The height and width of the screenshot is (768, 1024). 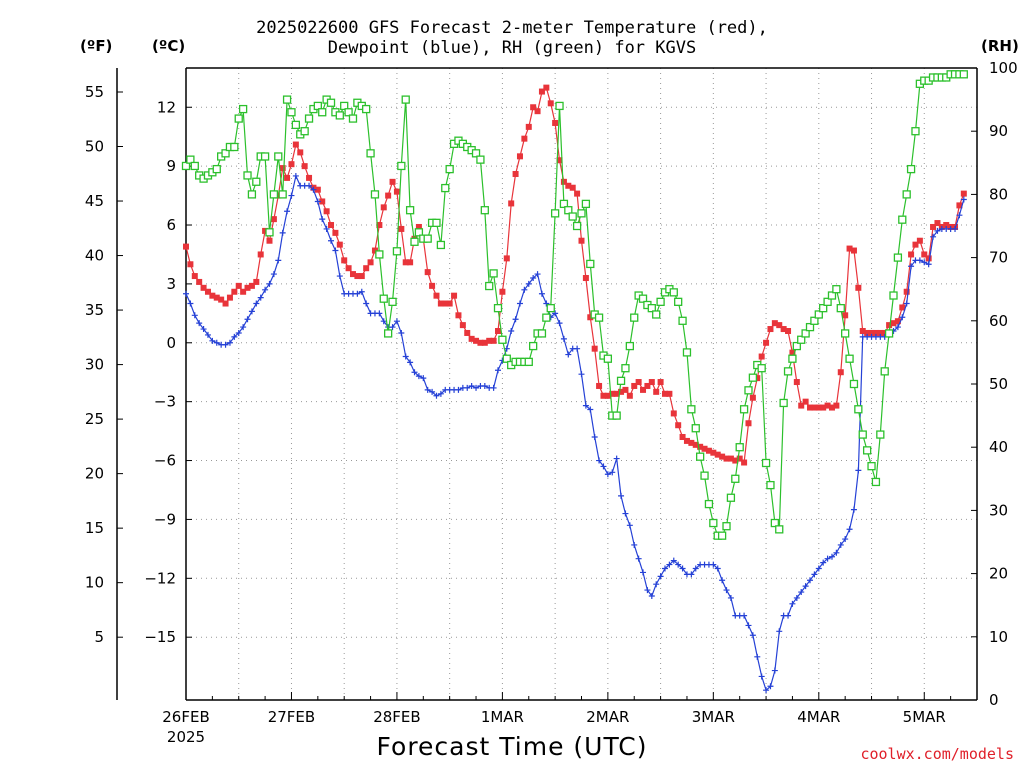 What do you see at coordinates (512, 746) in the screenshot?
I see `x-axis-title: Forecast Time (UTC)` at bounding box center [512, 746].